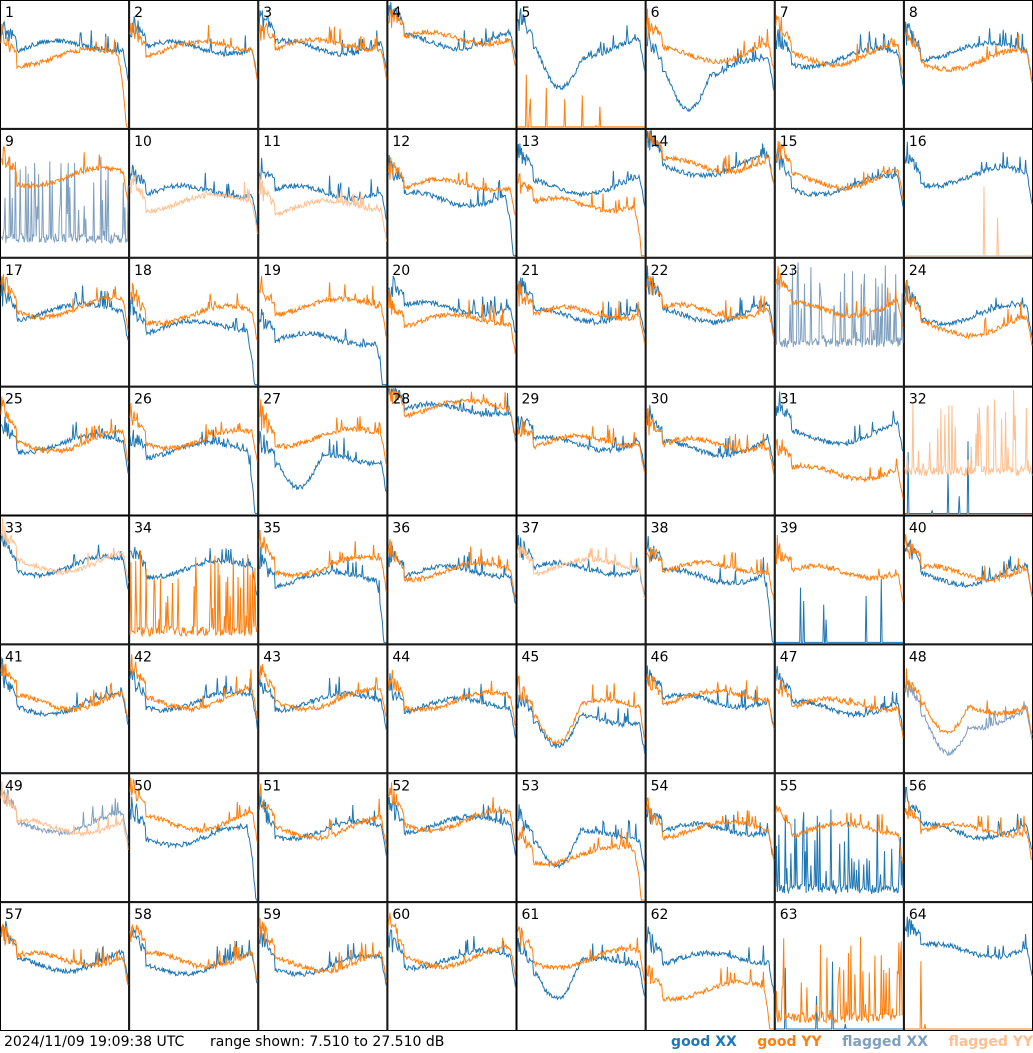 This screenshot has height=1053, width=1033. What do you see at coordinates (968, 322) in the screenshot?
I see `panel-24: 24` at bounding box center [968, 322].